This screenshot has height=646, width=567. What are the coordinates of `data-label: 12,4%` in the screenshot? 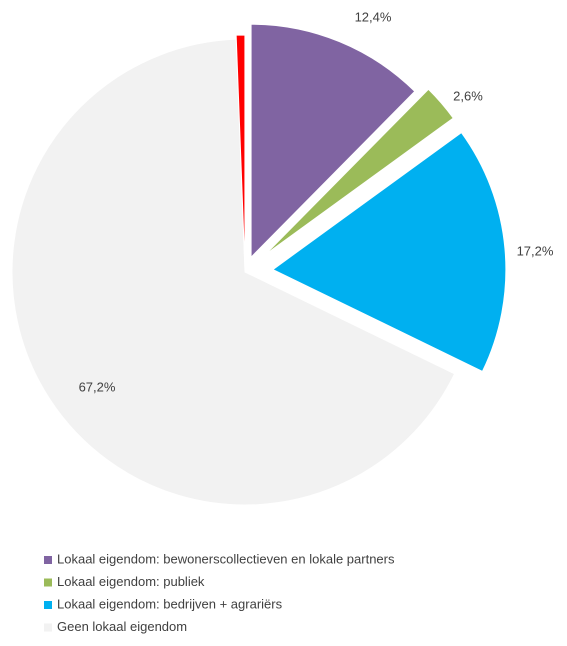 It's located at (373, 16).